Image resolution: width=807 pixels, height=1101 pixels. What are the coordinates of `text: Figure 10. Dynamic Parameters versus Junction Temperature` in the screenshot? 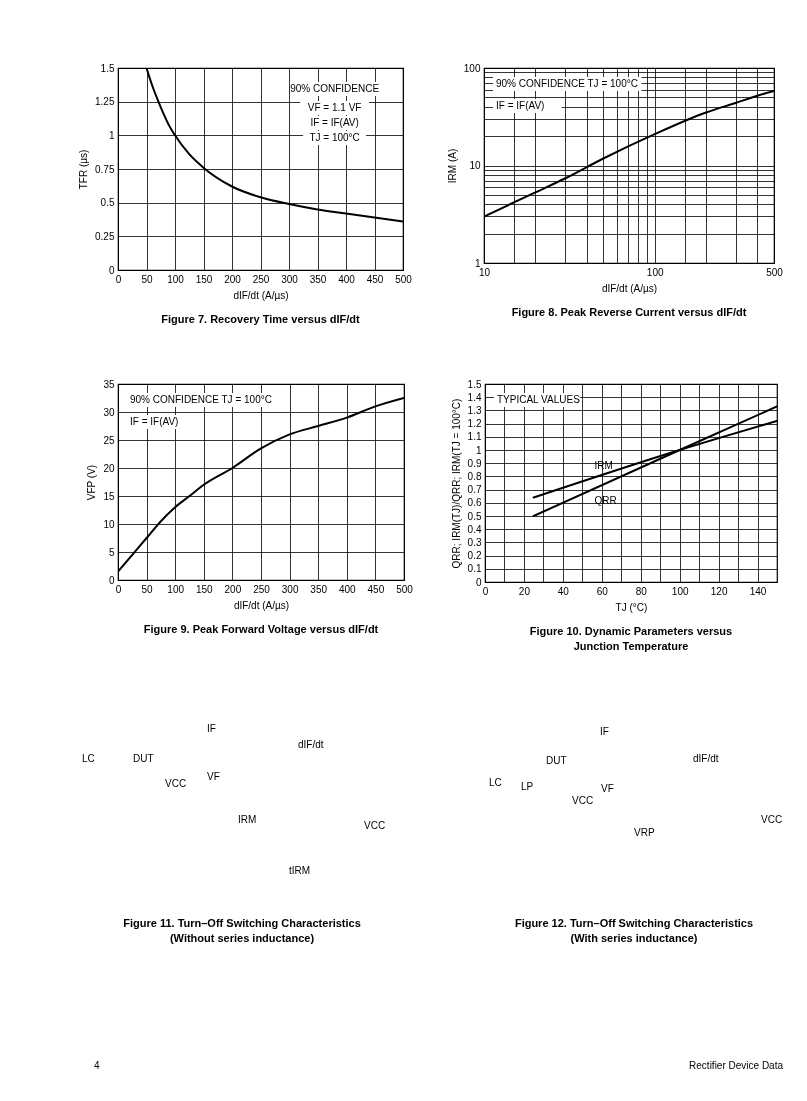 It's located at (631, 638).